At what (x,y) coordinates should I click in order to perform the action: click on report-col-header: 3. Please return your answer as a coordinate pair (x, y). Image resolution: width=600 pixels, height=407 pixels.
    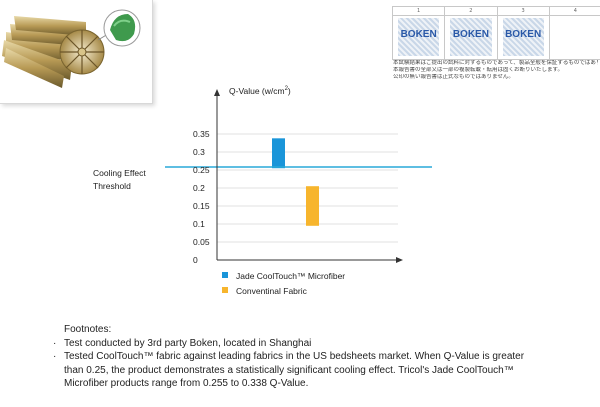
    Looking at the image, I should click on (524, 11).